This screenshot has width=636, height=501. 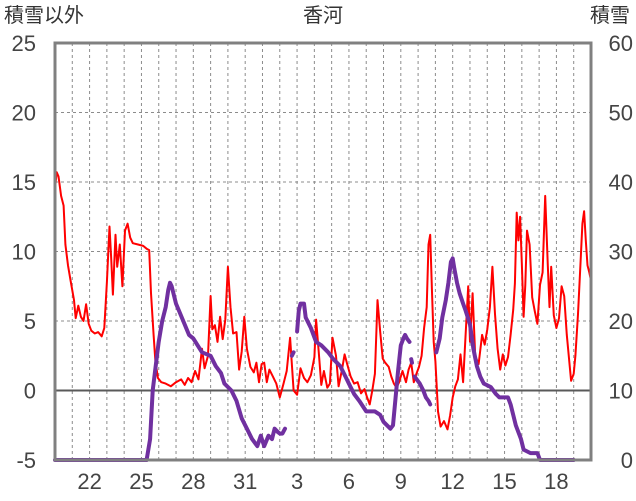 What do you see at coordinates (621, 391) in the screenshot?
I see `y-right-tick-label: 10` at bounding box center [621, 391].